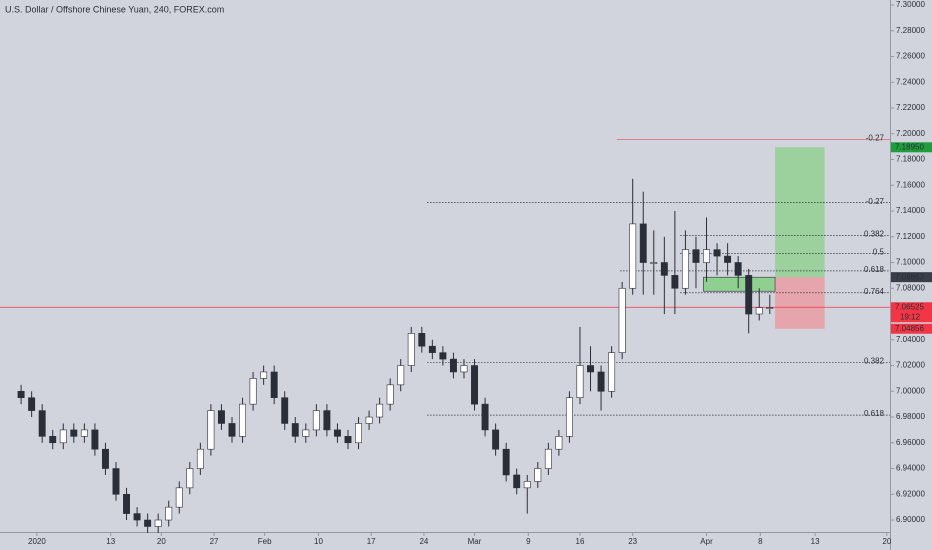 This screenshot has width=932, height=550. Describe the element at coordinates (910, 4) in the screenshot. I see `y-tick-label: 7.30000` at that location.